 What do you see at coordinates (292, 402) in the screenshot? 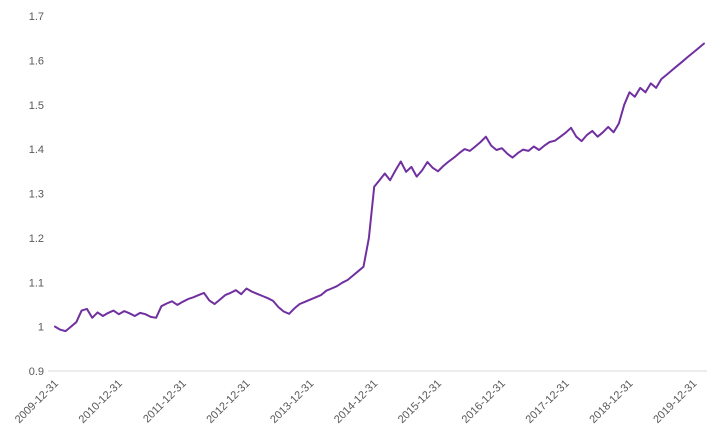
I see `x-tick-label: 2013-12-31` at bounding box center [292, 402].